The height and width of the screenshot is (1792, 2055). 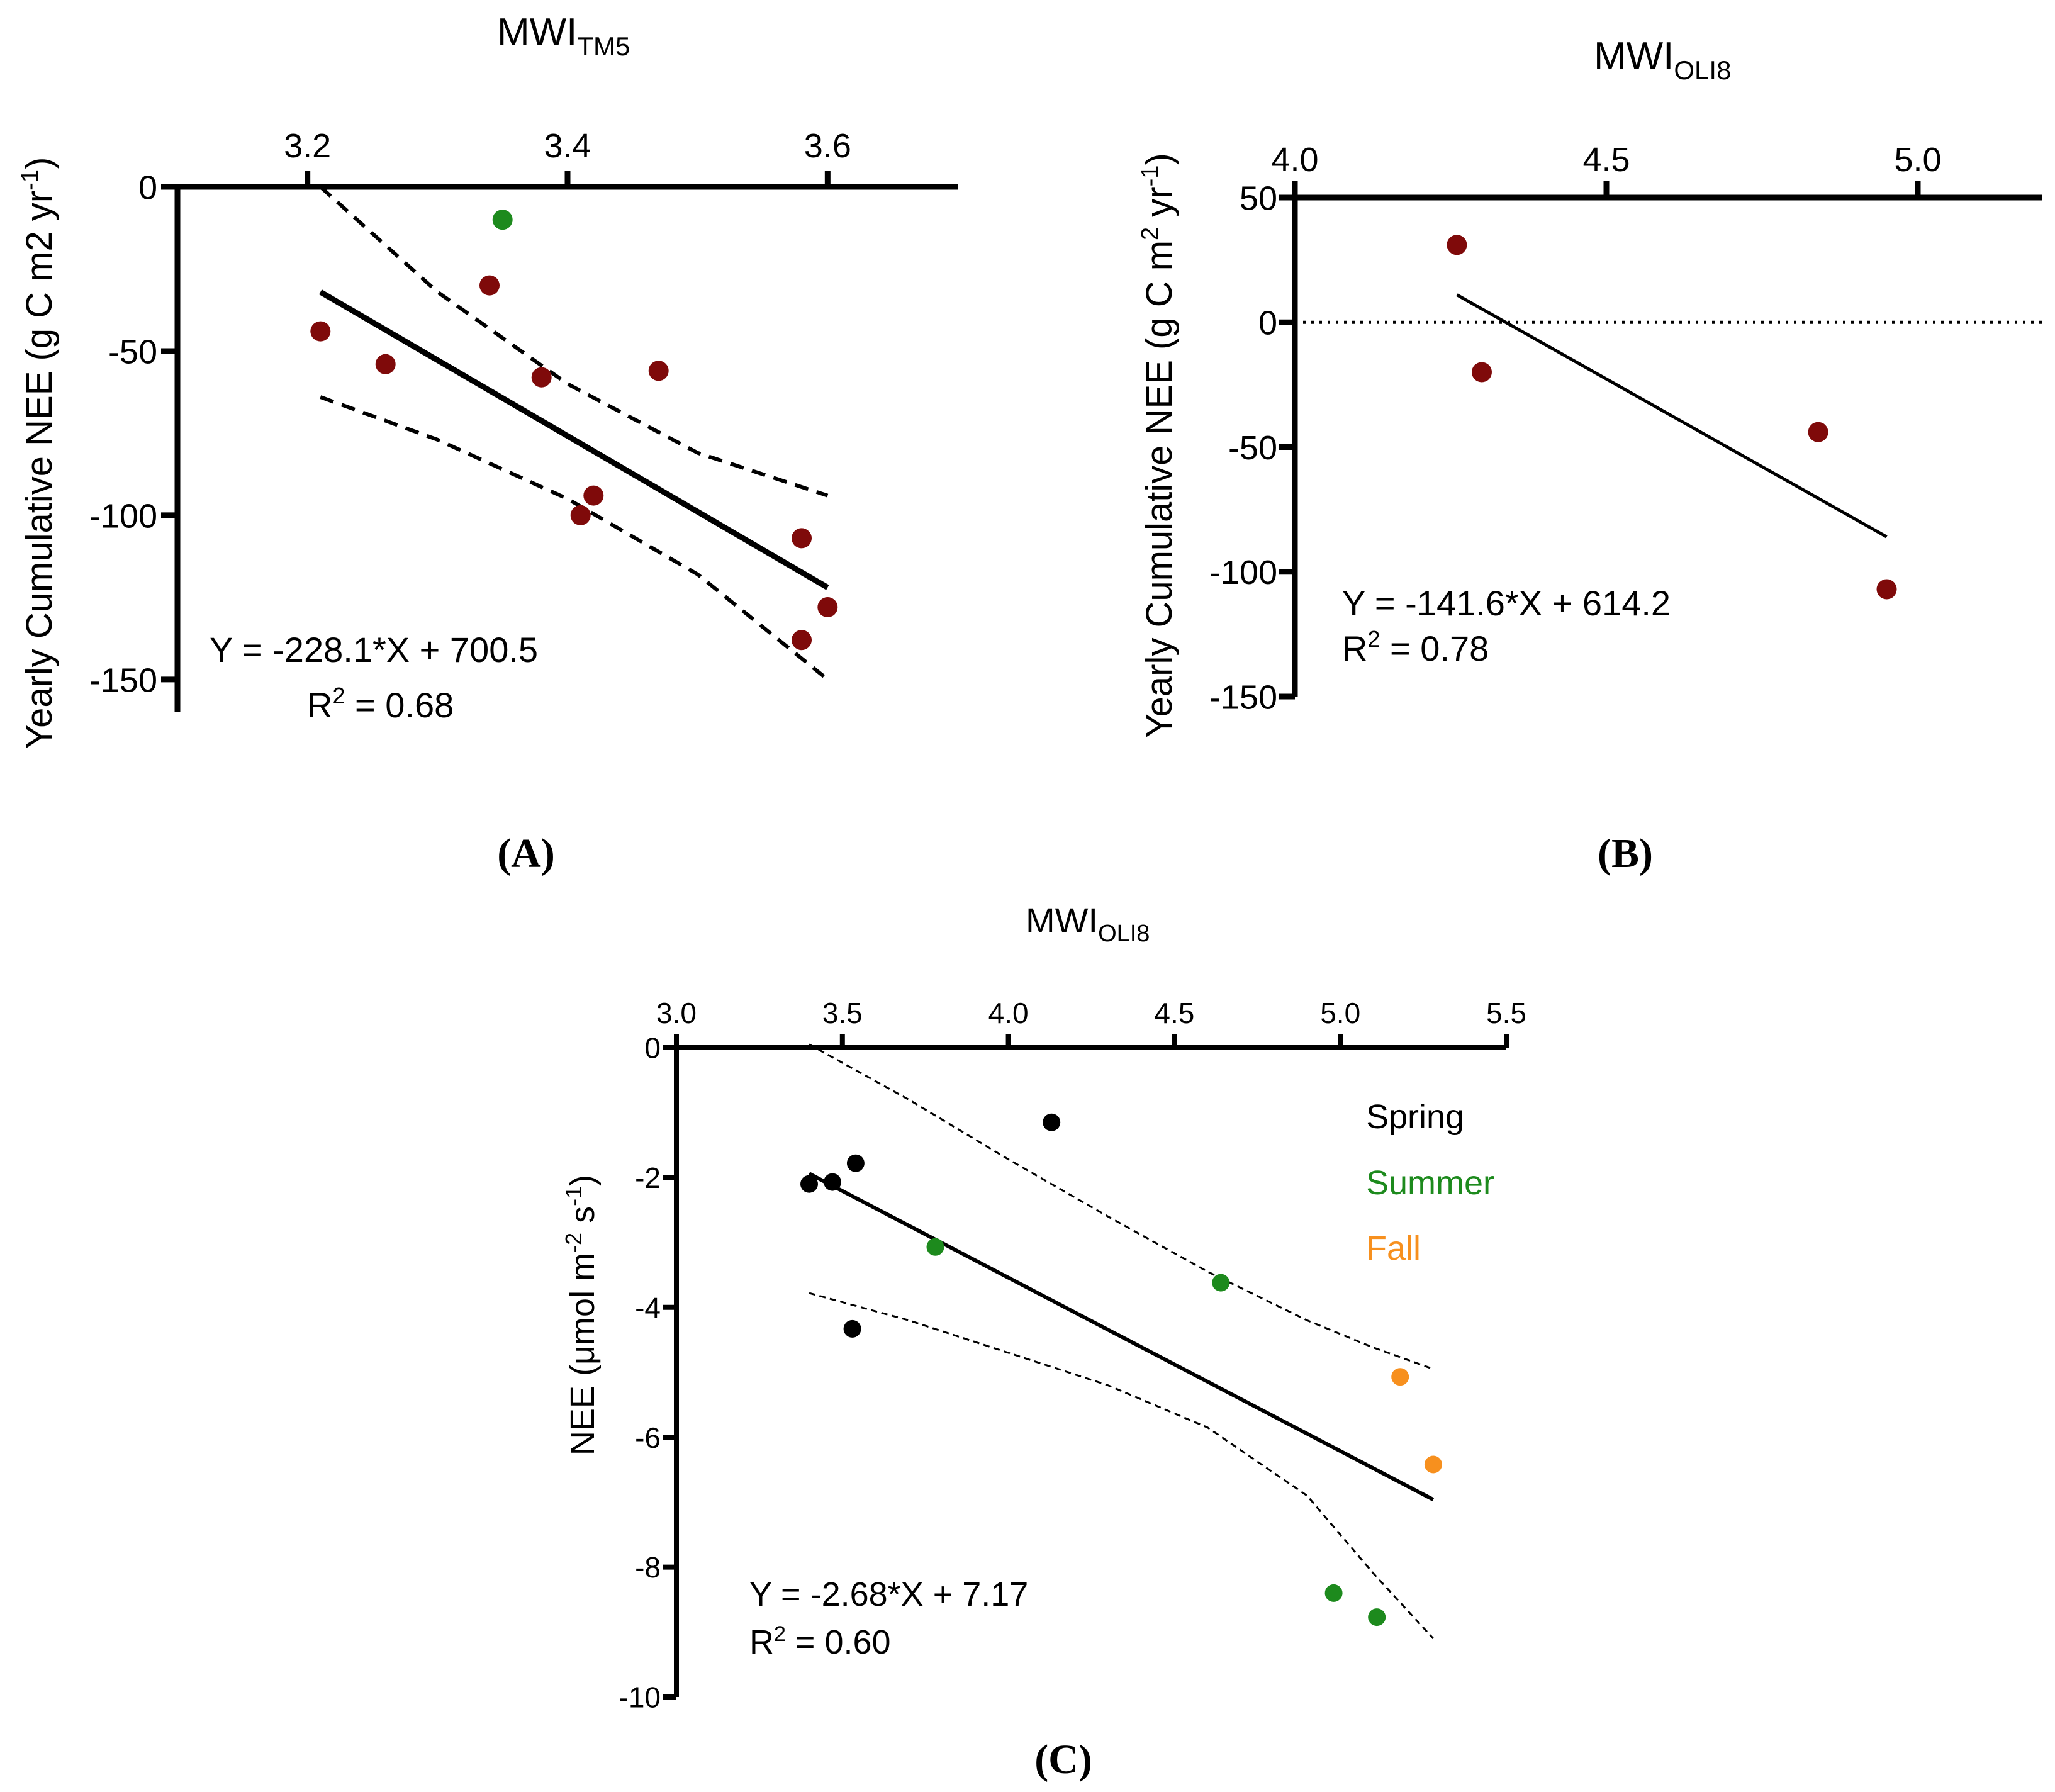 I want to click on panel-c-y-tick-label: -2, so click(x=648, y=1178).